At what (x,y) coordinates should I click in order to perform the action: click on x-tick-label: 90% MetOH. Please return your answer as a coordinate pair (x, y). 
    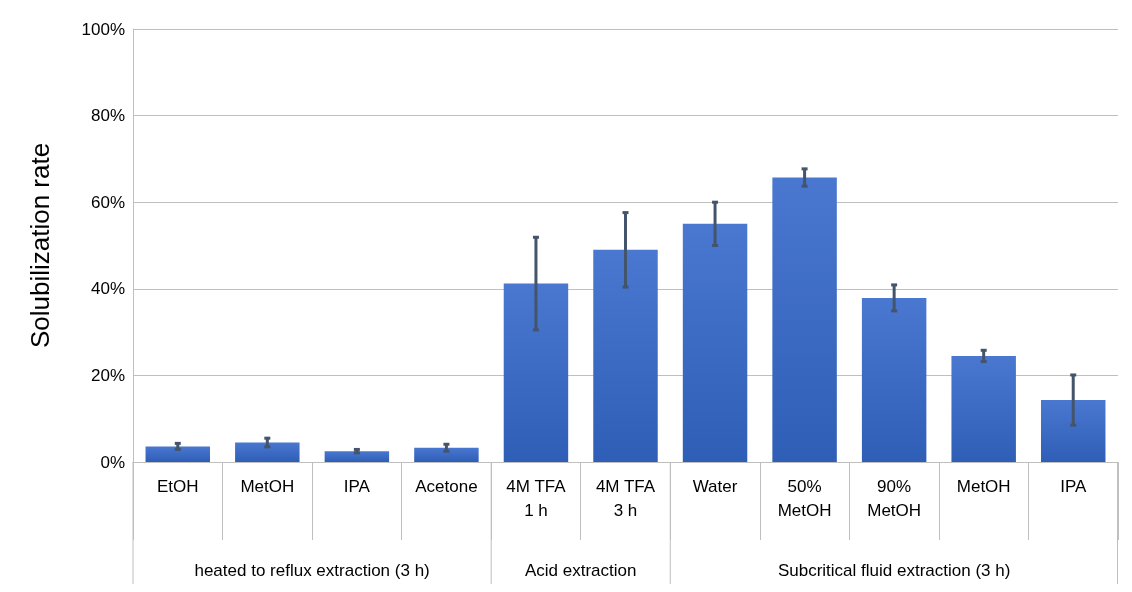
    Looking at the image, I should click on (894, 498).